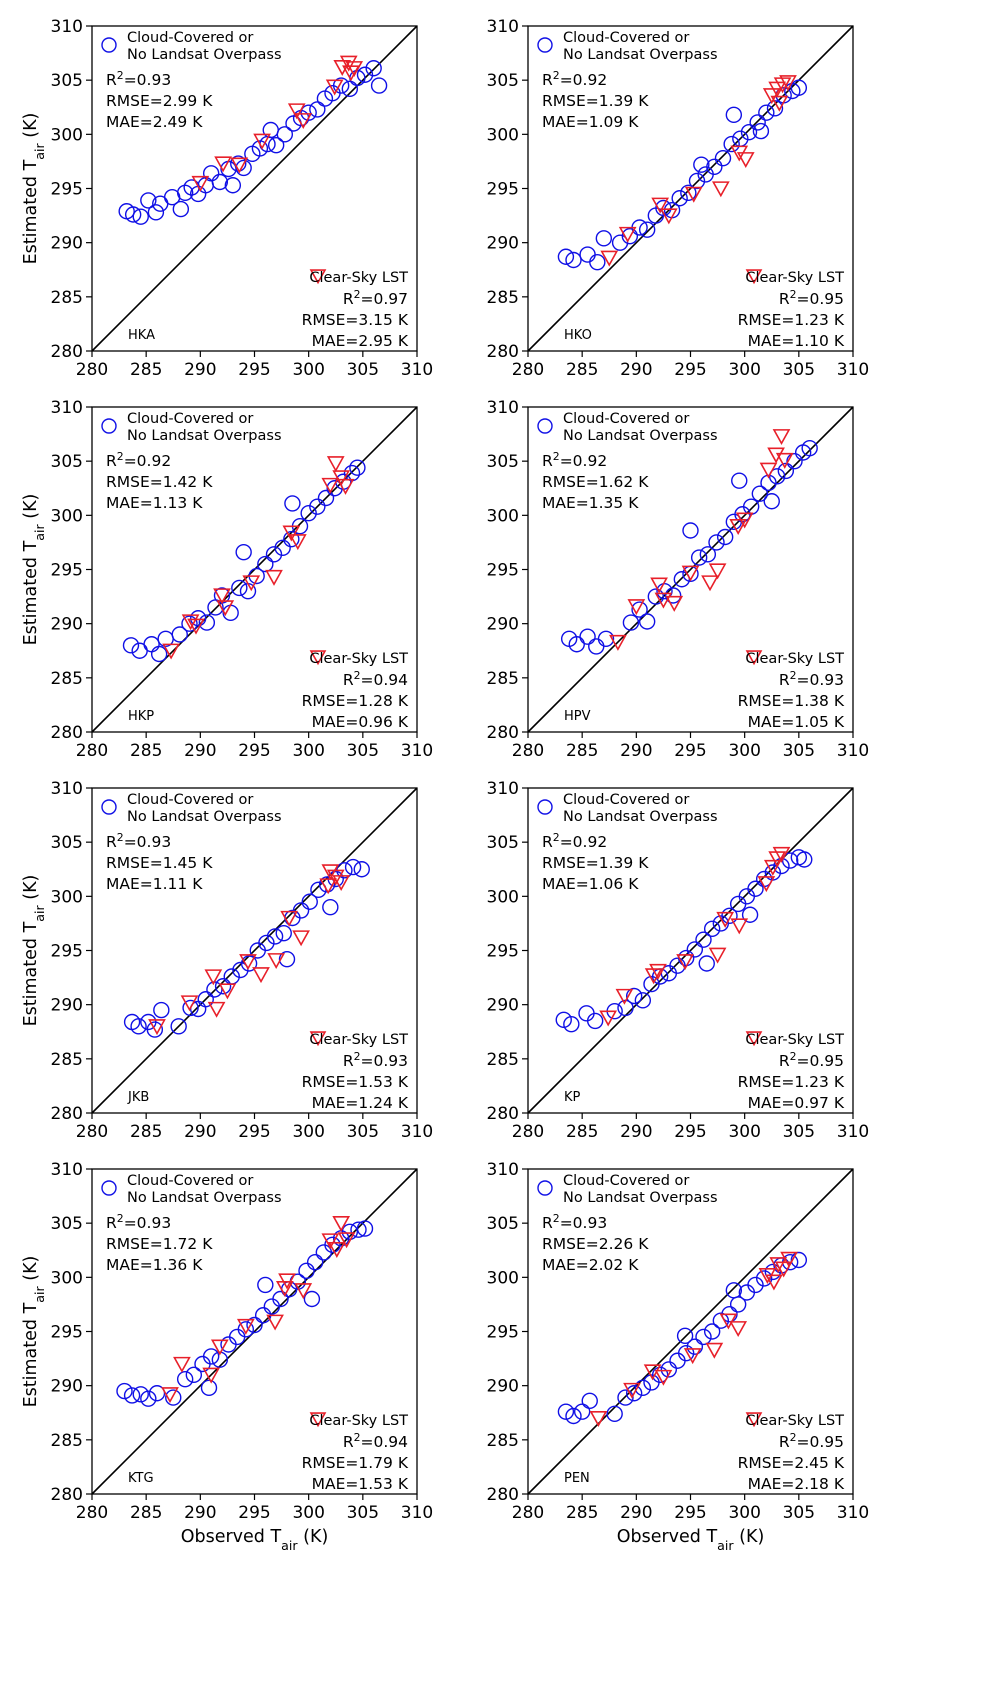 The image size is (996, 1708). I want to click on cloud-mae: MAE=1.06 K, so click(590, 884).